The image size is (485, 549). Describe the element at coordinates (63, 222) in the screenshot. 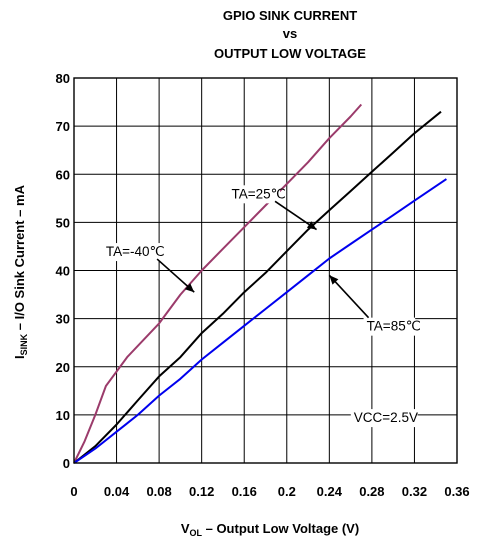

I see `y-tick-label: 50` at that location.